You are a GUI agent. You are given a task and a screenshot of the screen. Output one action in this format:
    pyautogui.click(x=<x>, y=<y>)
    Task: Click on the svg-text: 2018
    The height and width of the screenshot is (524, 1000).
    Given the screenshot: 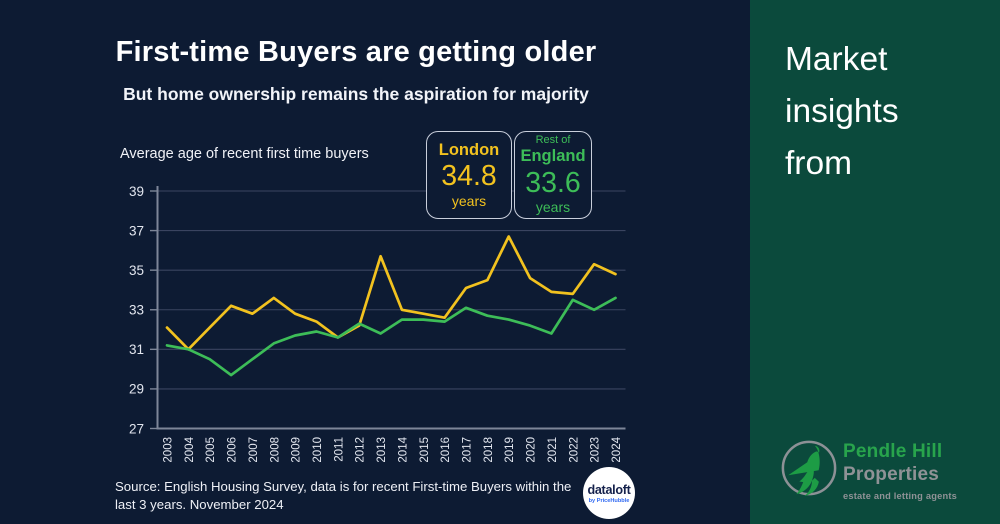 What is the action you would take?
    pyautogui.click(x=489, y=450)
    